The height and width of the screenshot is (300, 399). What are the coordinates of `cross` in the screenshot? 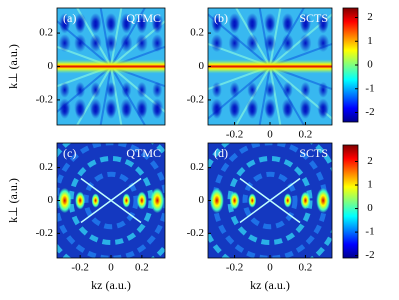 It's located at (111, 200).